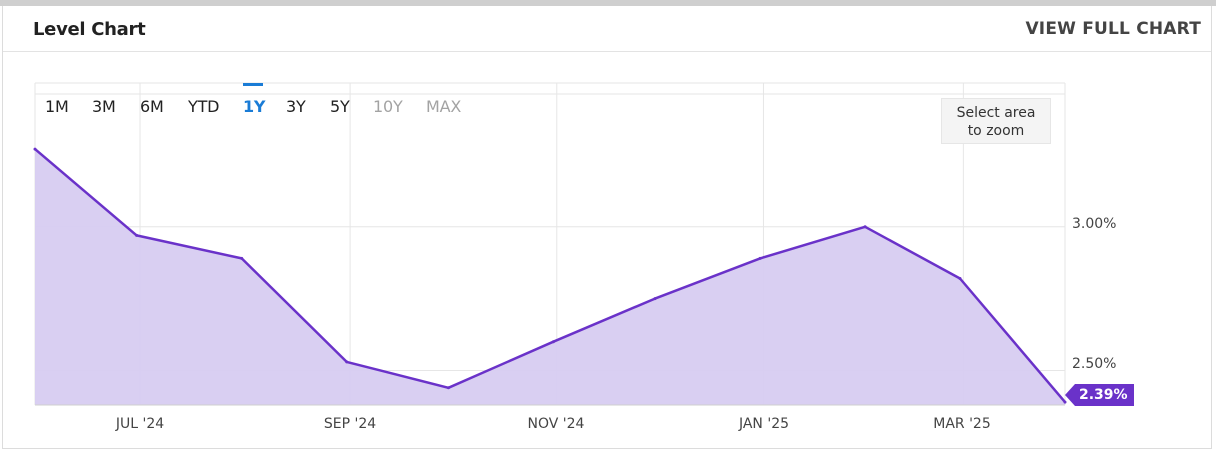 This screenshot has height=453, width=1216. What do you see at coordinates (204, 106) in the screenshot?
I see `range-button-ytd: YTD` at bounding box center [204, 106].